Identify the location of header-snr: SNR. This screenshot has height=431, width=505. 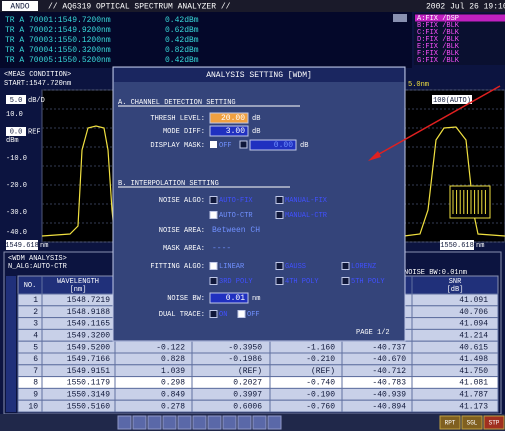
(455, 282).